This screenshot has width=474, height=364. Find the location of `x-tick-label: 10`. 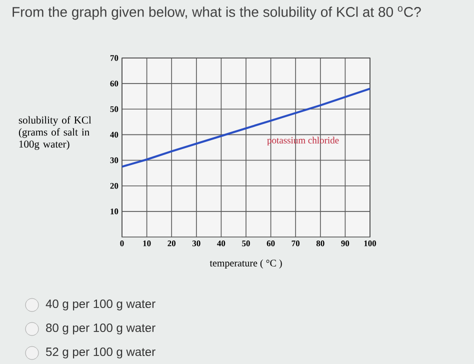

x-tick-label: 10 is located at coordinates (147, 243).